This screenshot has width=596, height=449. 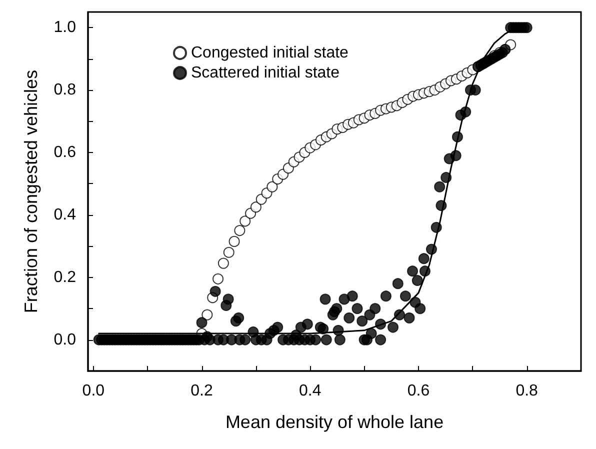 I want to click on y-tick-label: 0.8, so click(x=65, y=90).